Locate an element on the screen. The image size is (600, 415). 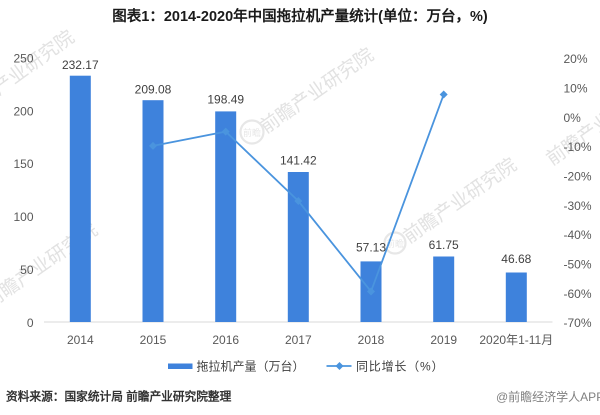
svg-text: 0 is located at coordinates (30, 323).